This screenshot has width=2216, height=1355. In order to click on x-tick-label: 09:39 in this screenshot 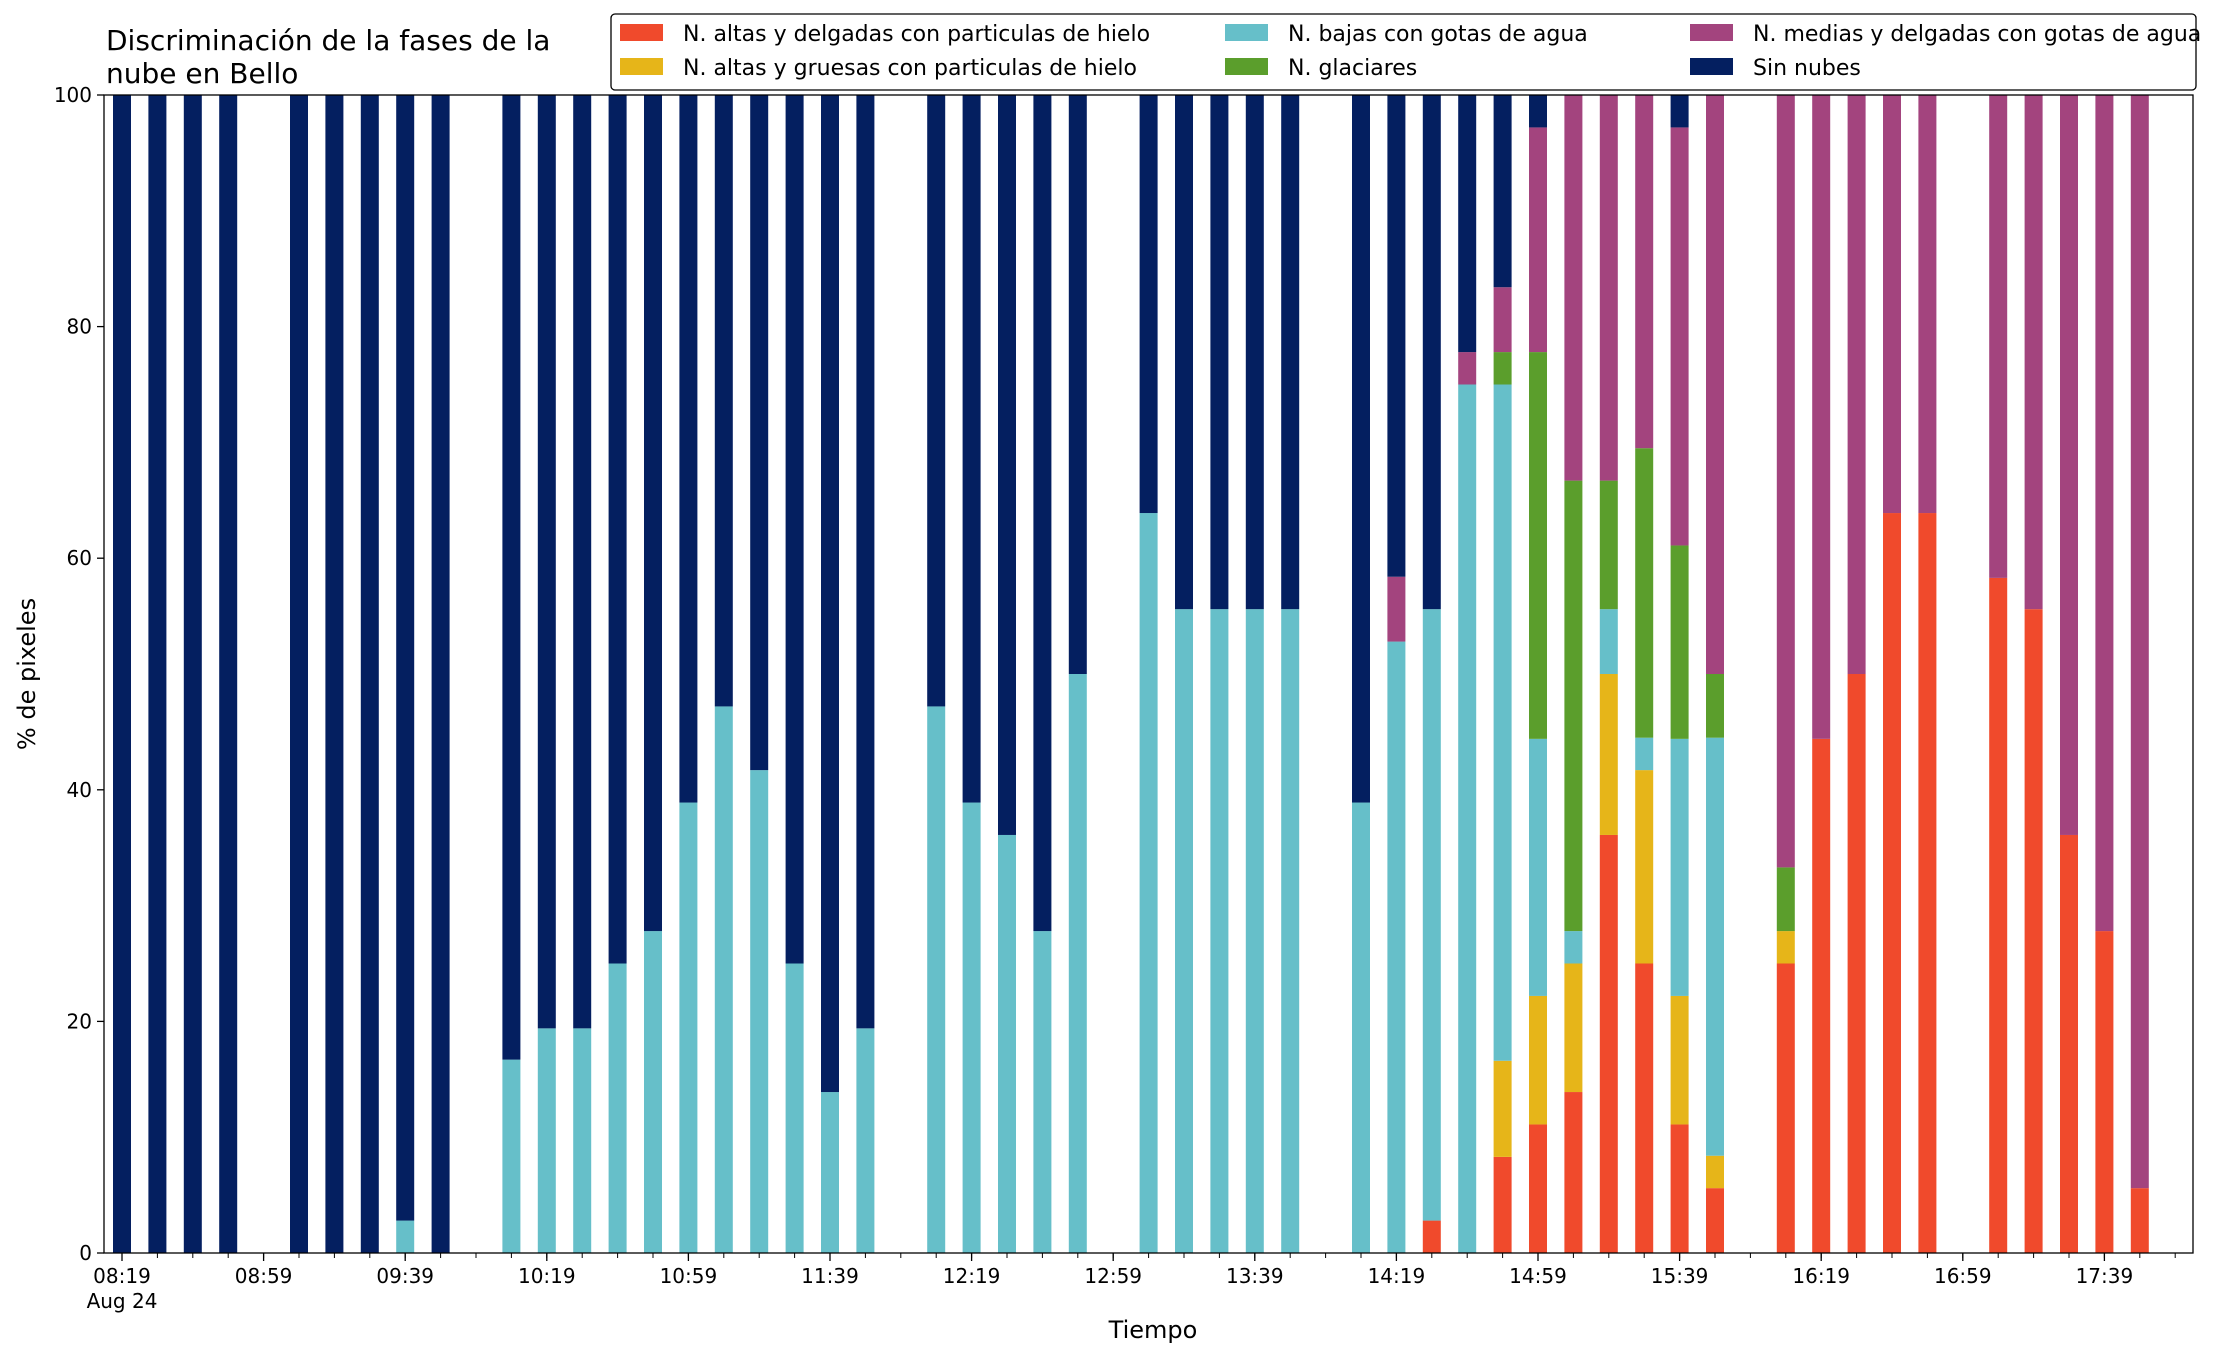, I will do `click(405, 1276)`.